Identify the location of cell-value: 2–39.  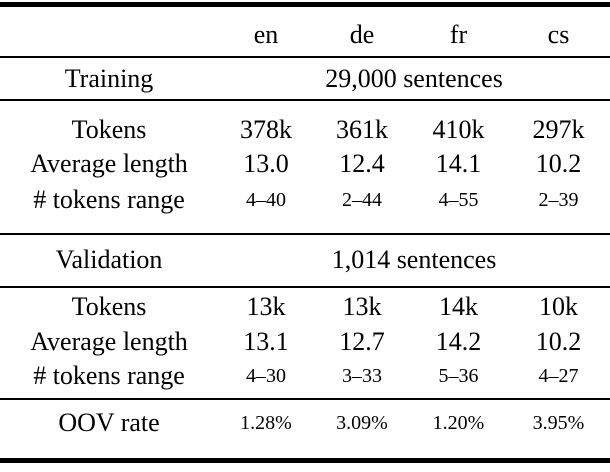
(558, 208).